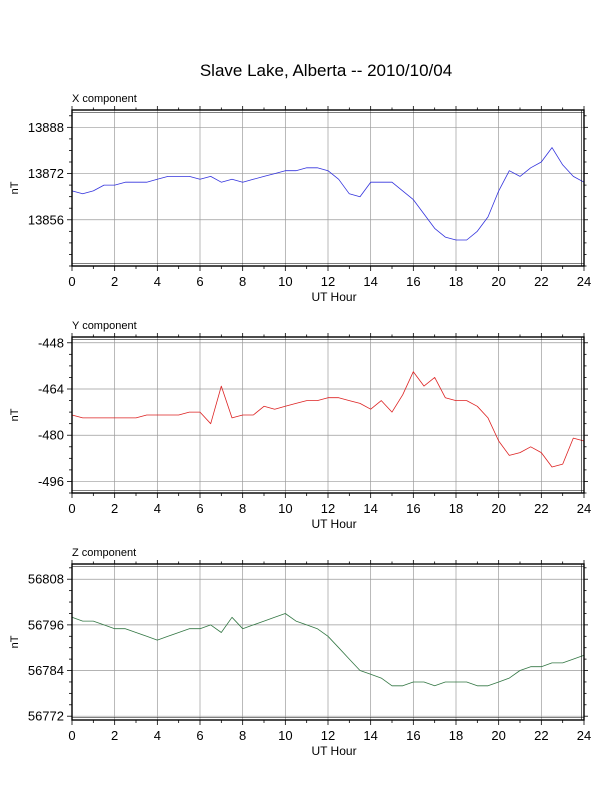 The width and height of the screenshot is (612, 797). I want to click on panel-title: Y component, so click(104, 326).